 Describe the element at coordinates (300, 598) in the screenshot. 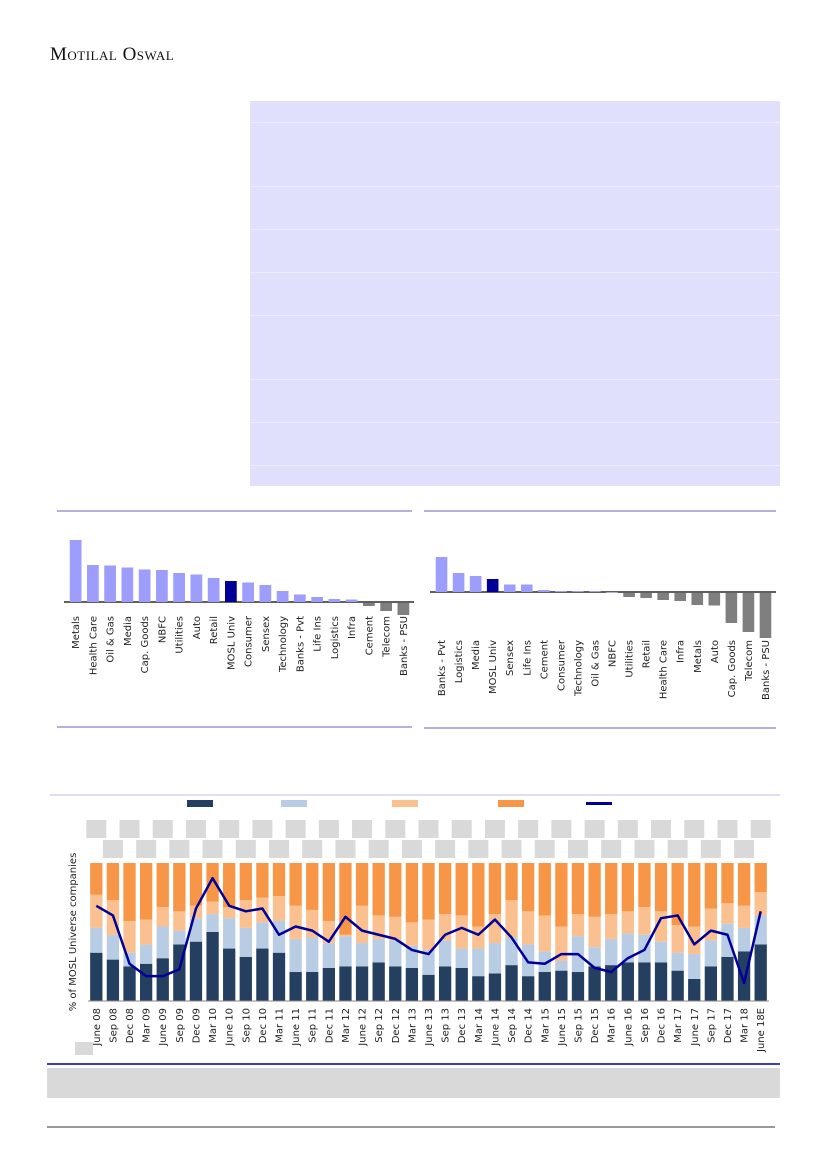

I see `bar-banks-pvt` at that location.